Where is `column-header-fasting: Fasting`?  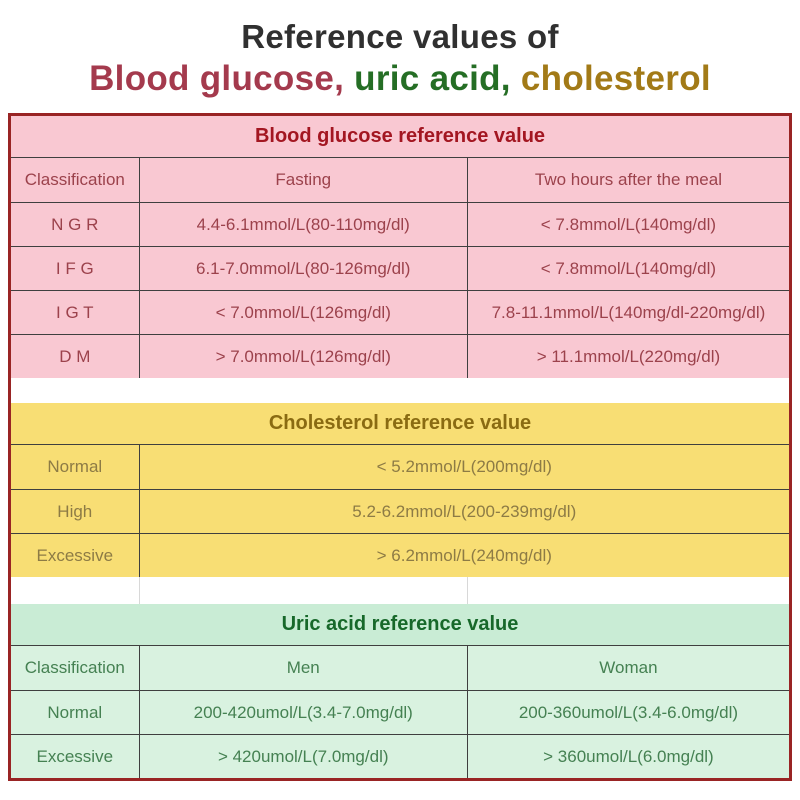
column-header-fasting: Fasting is located at coordinates (302, 180).